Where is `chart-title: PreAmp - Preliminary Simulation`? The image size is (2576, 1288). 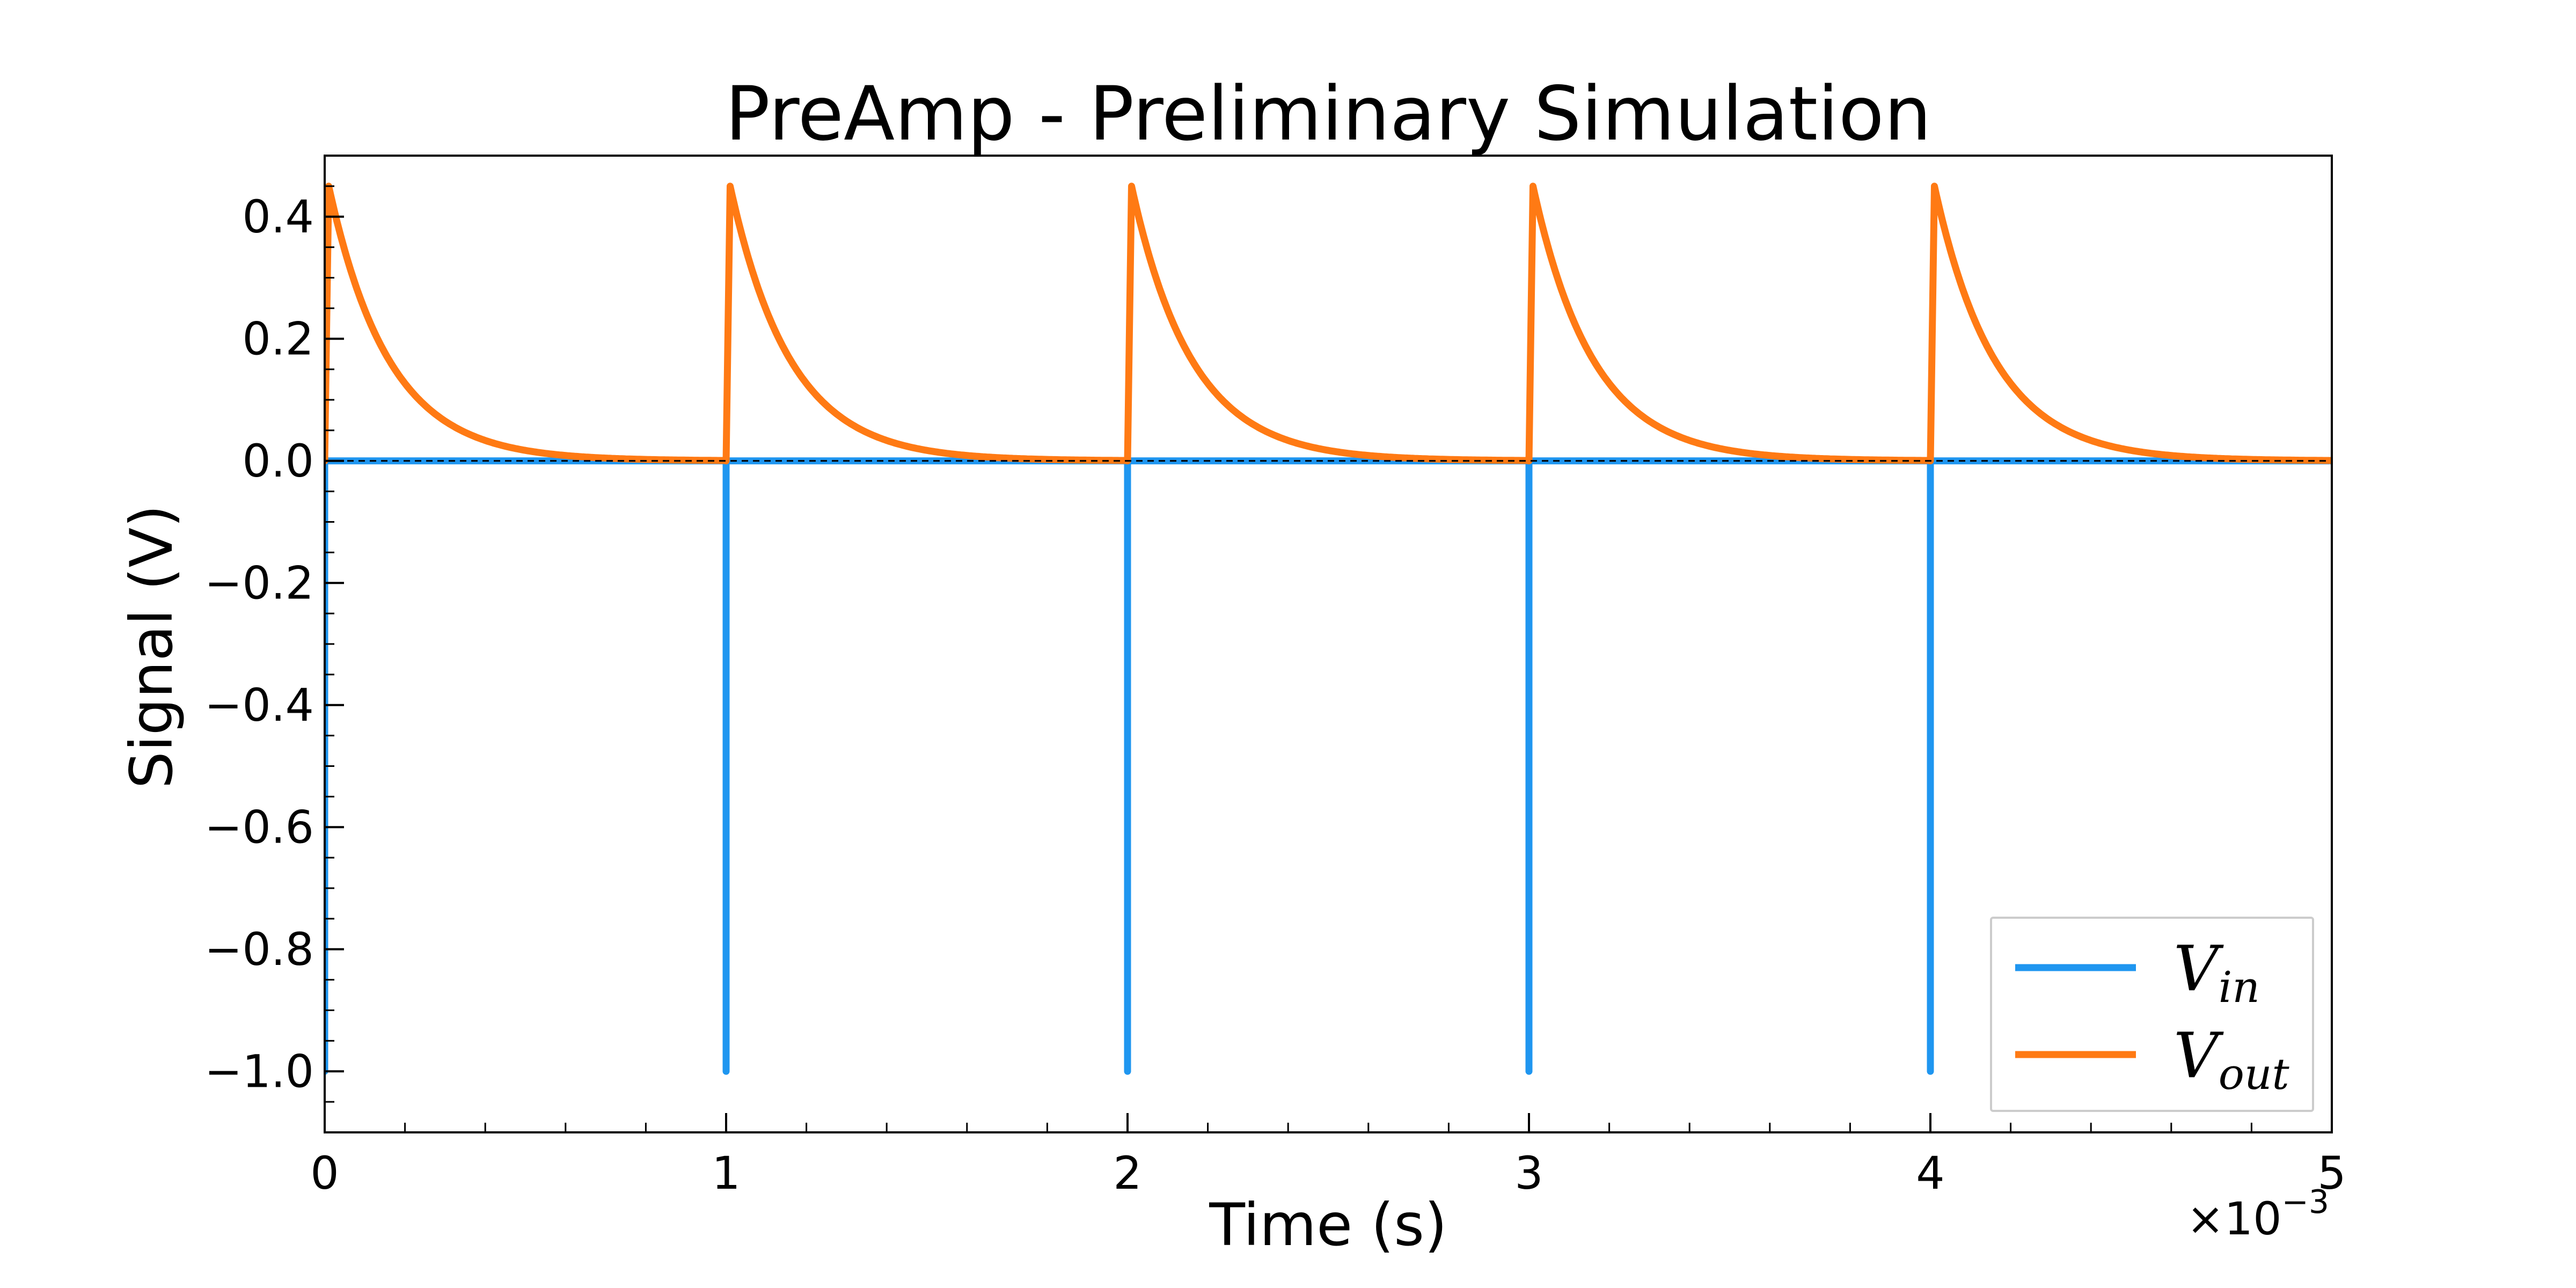
chart-title: PreAmp - Preliminary Simulation is located at coordinates (1328, 113).